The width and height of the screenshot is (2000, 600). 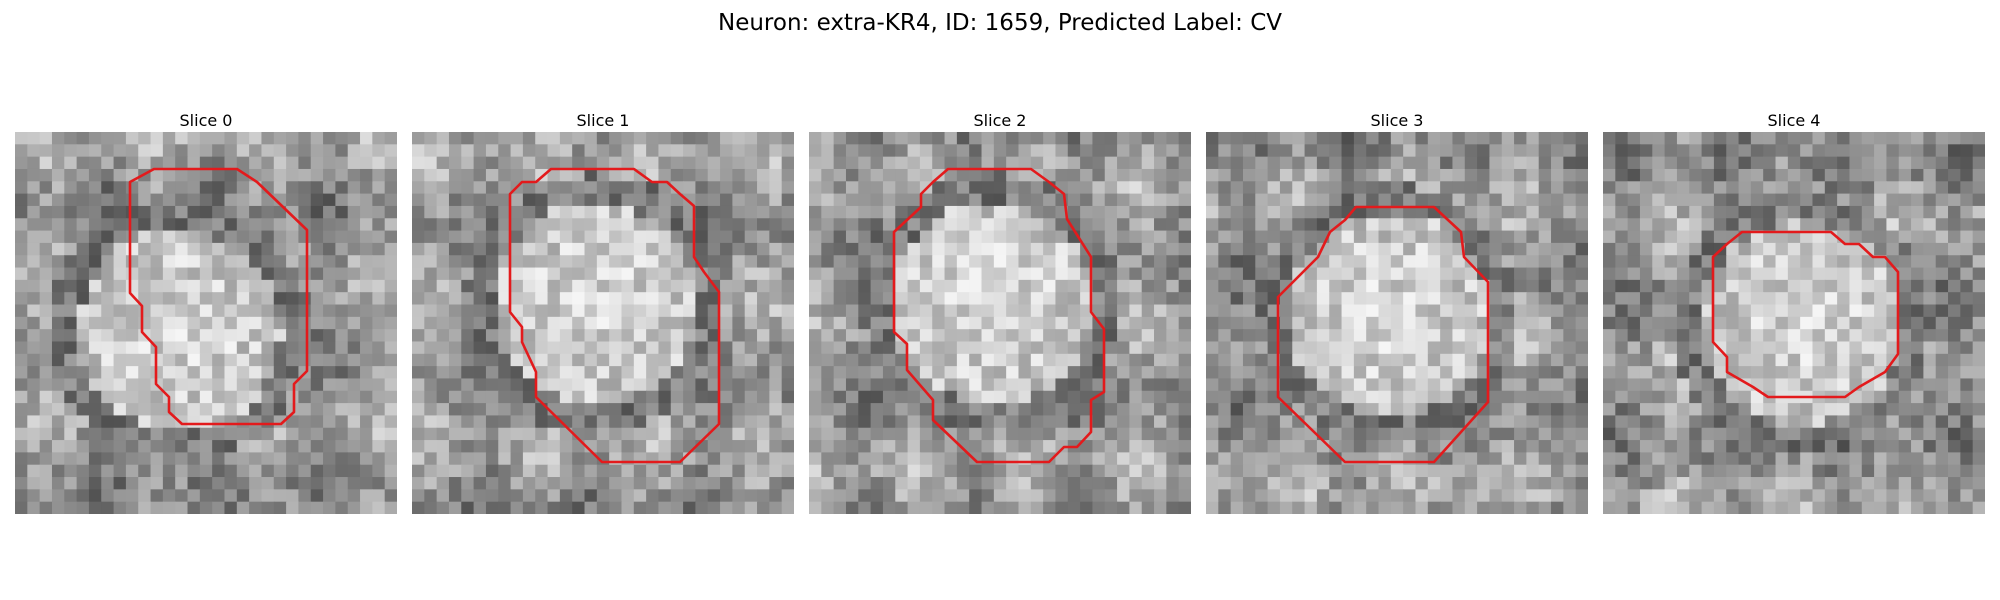 I want to click on slice-title: Slice 4, so click(x=1794, y=120).